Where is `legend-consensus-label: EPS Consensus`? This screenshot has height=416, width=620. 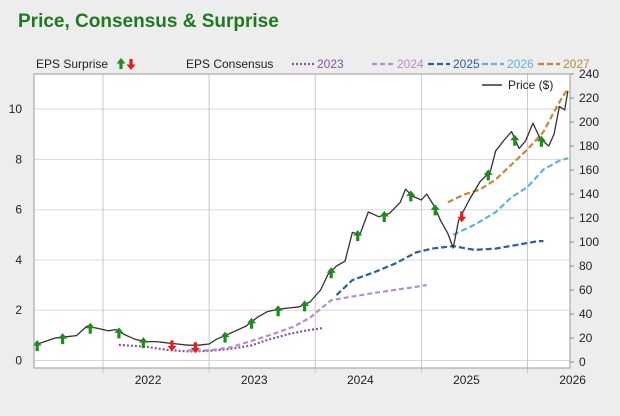
legend-consensus-label: EPS Consensus is located at coordinates (229, 64).